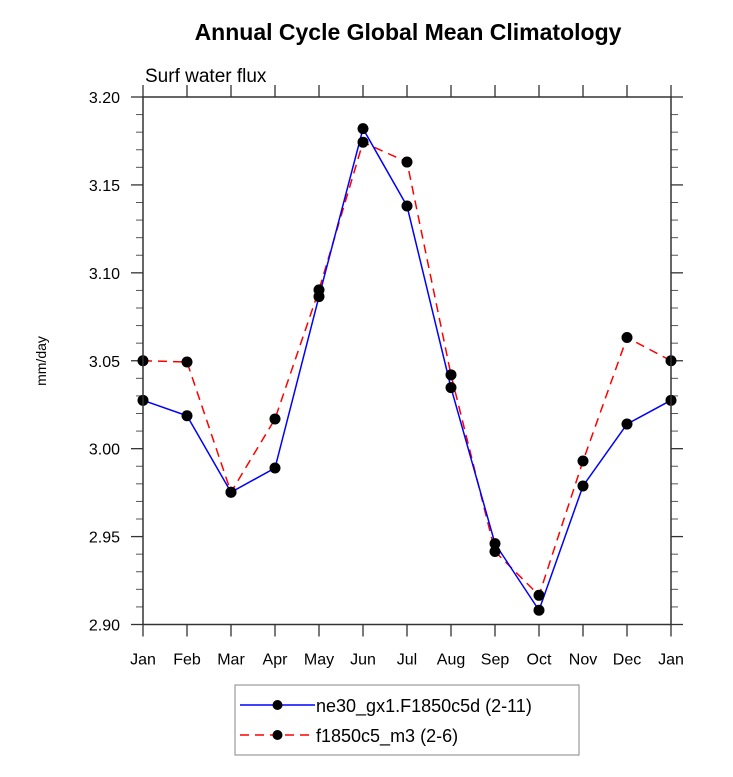 The height and width of the screenshot is (777, 733). Describe the element at coordinates (583, 660) in the screenshot. I see `x-tick-label: Nov` at that location.